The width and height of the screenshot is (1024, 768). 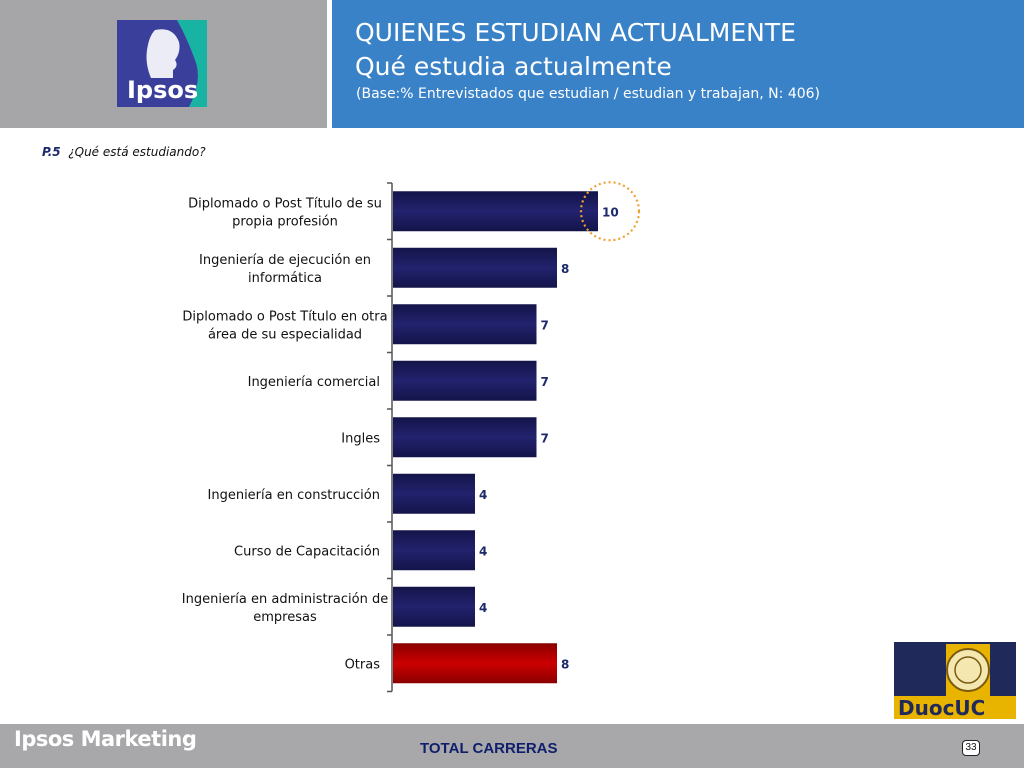 I want to click on category-label: informática, so click(x=285, y=278).